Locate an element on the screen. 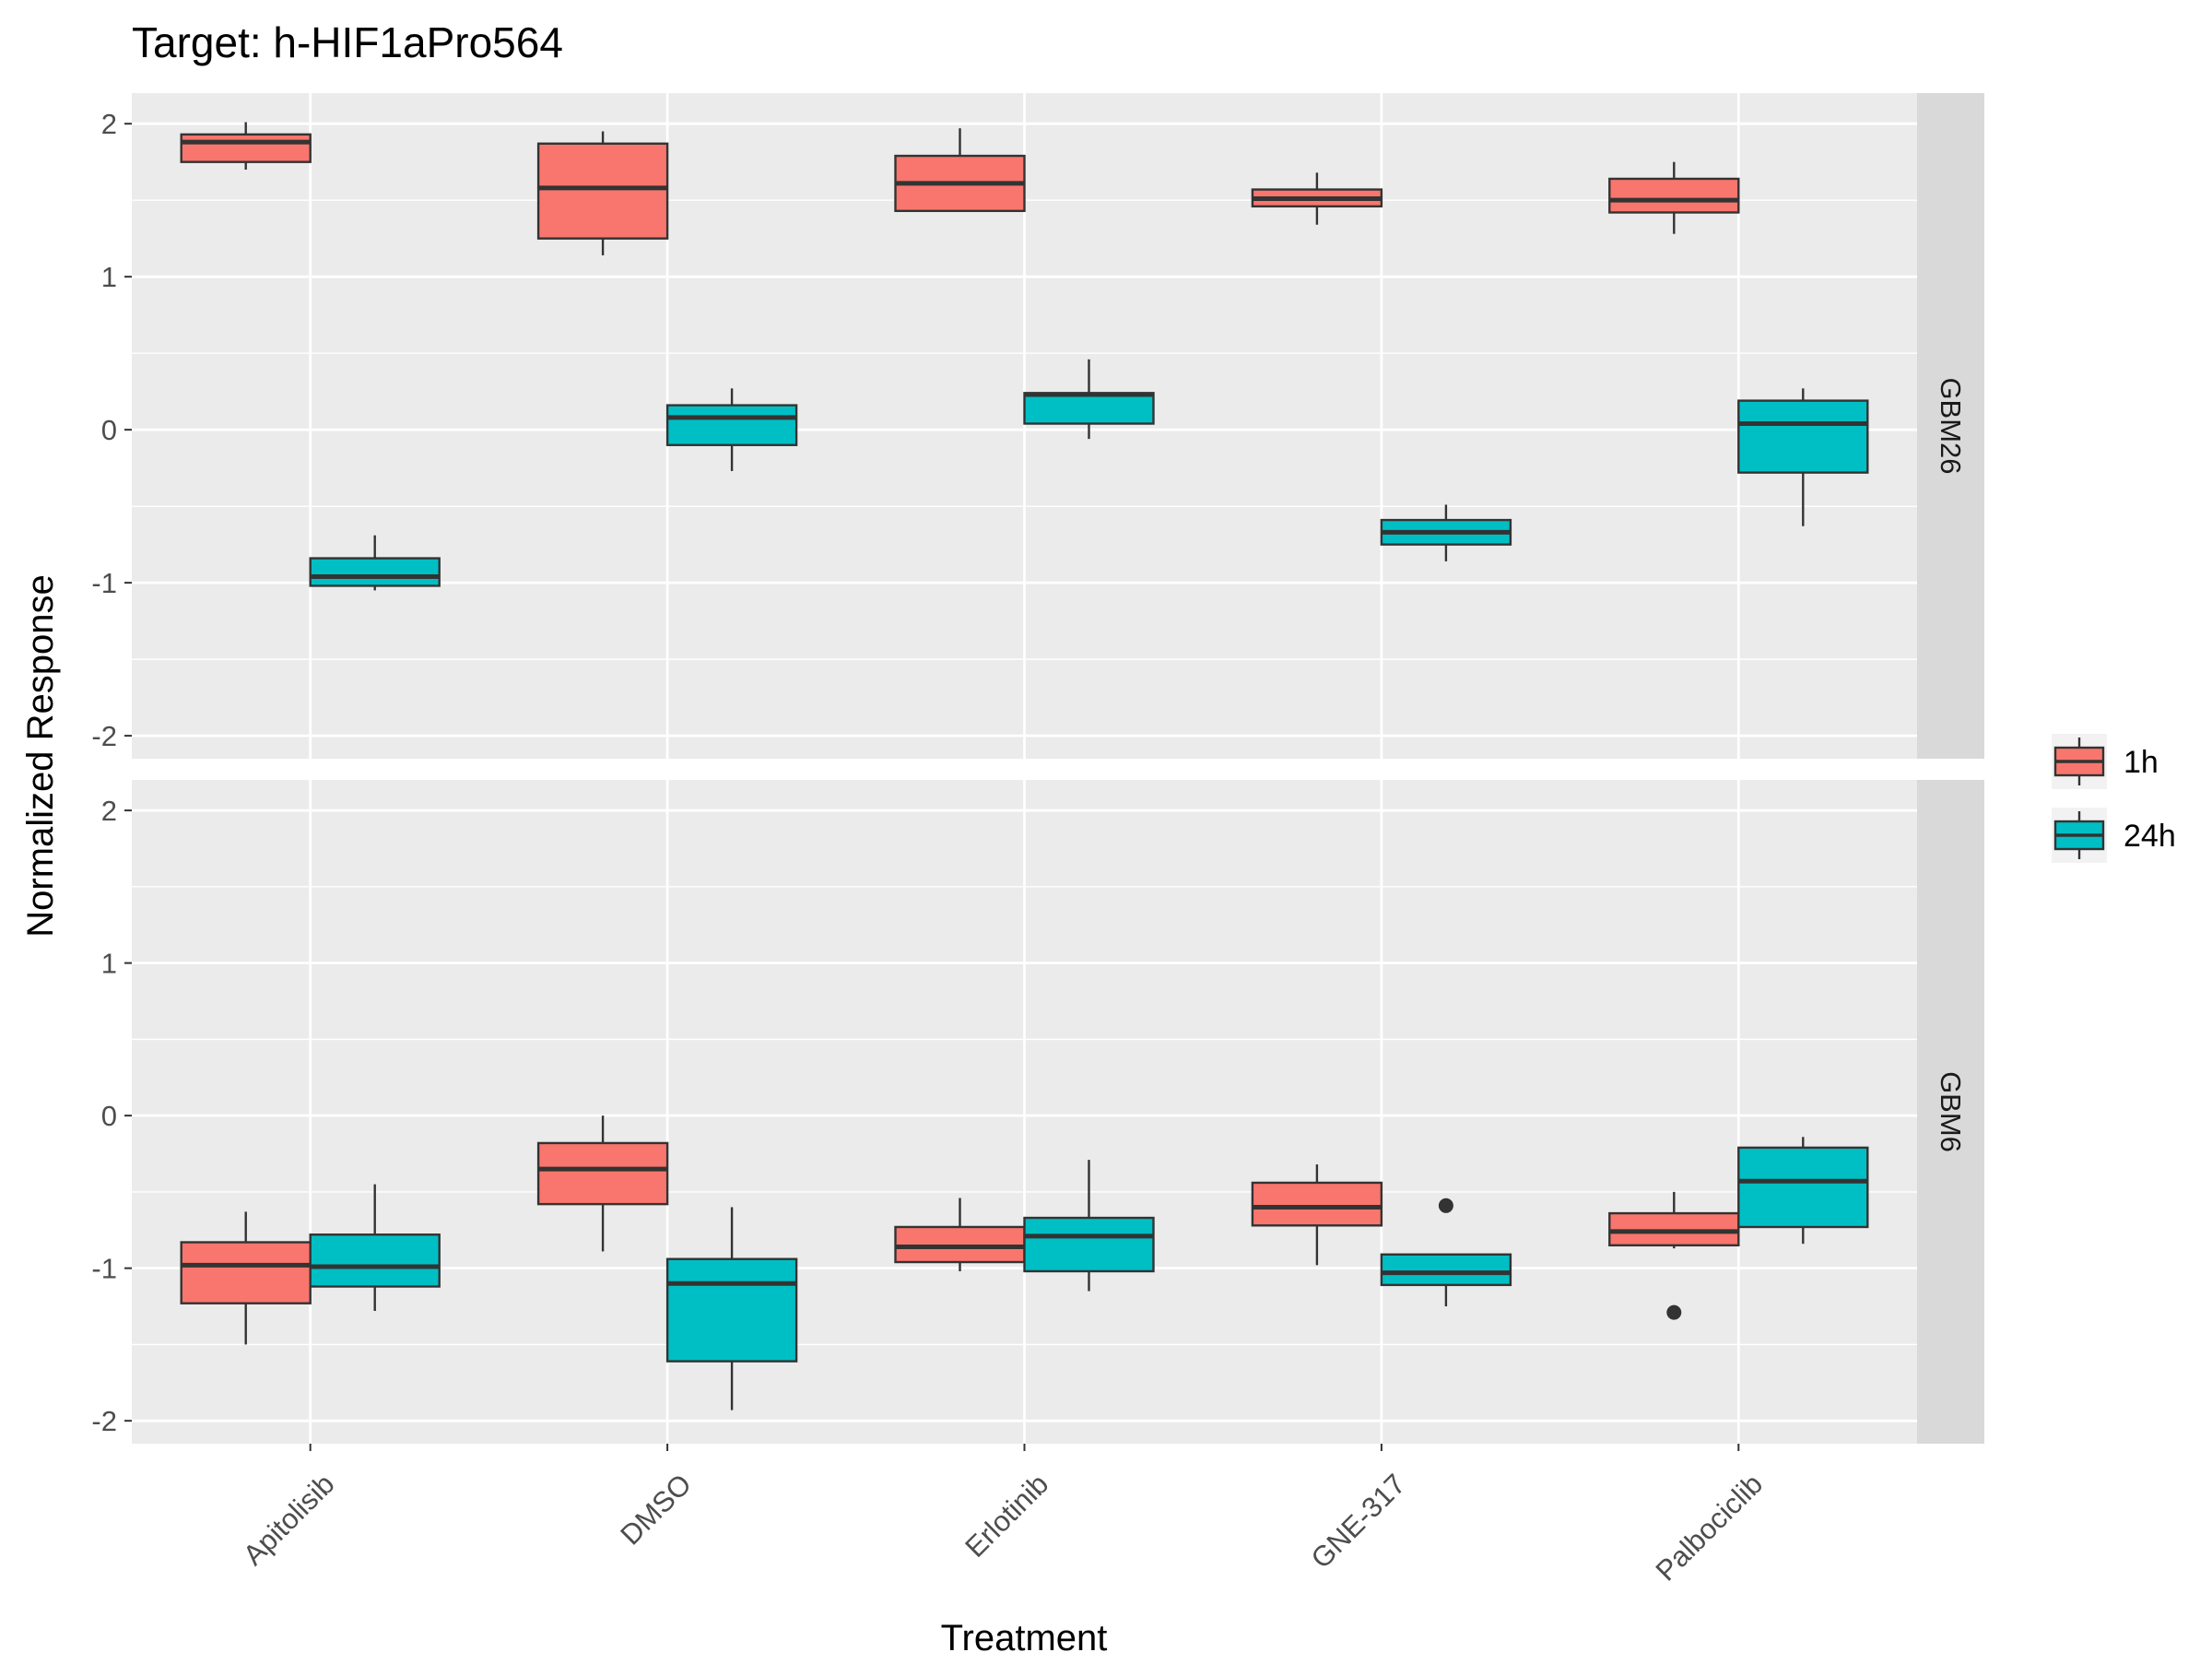 Image resolution: width=2212 pixels, height=1664 pixels. legend-item-1h: 1h is located at coordinates (2105, 761).